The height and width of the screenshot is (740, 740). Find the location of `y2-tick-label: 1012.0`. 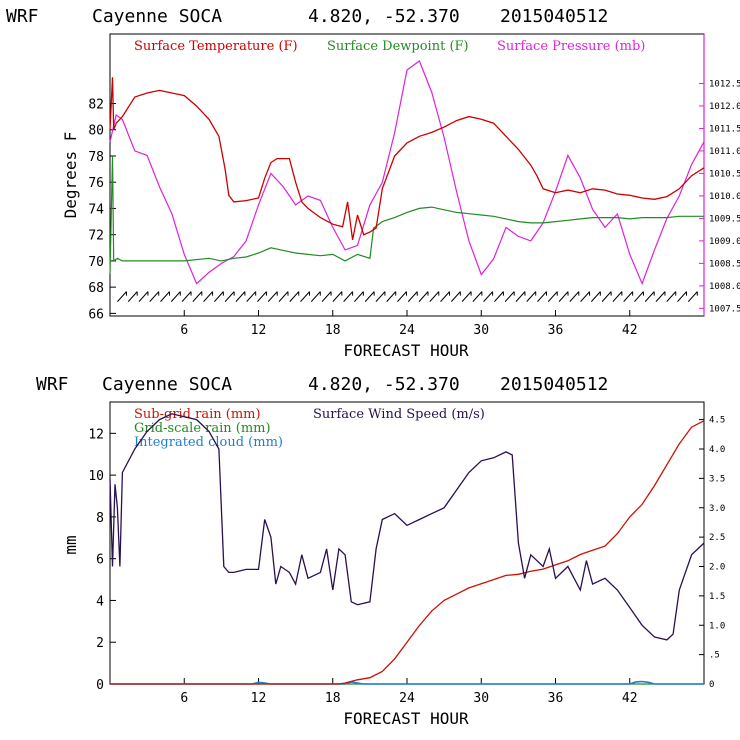

y2-tick-label: 1012.0 is located at coordinates (724, 107).